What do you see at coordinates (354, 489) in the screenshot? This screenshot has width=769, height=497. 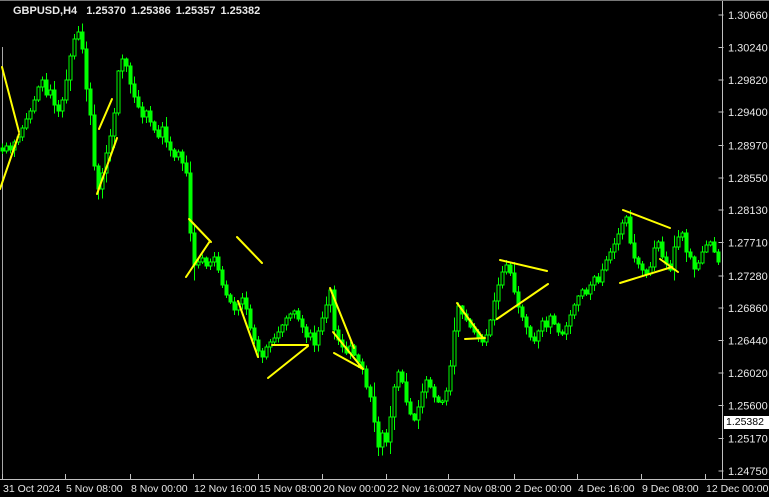 I see `time-axis-label: 20 Nov 00:00` at bounding box center [354, 489].